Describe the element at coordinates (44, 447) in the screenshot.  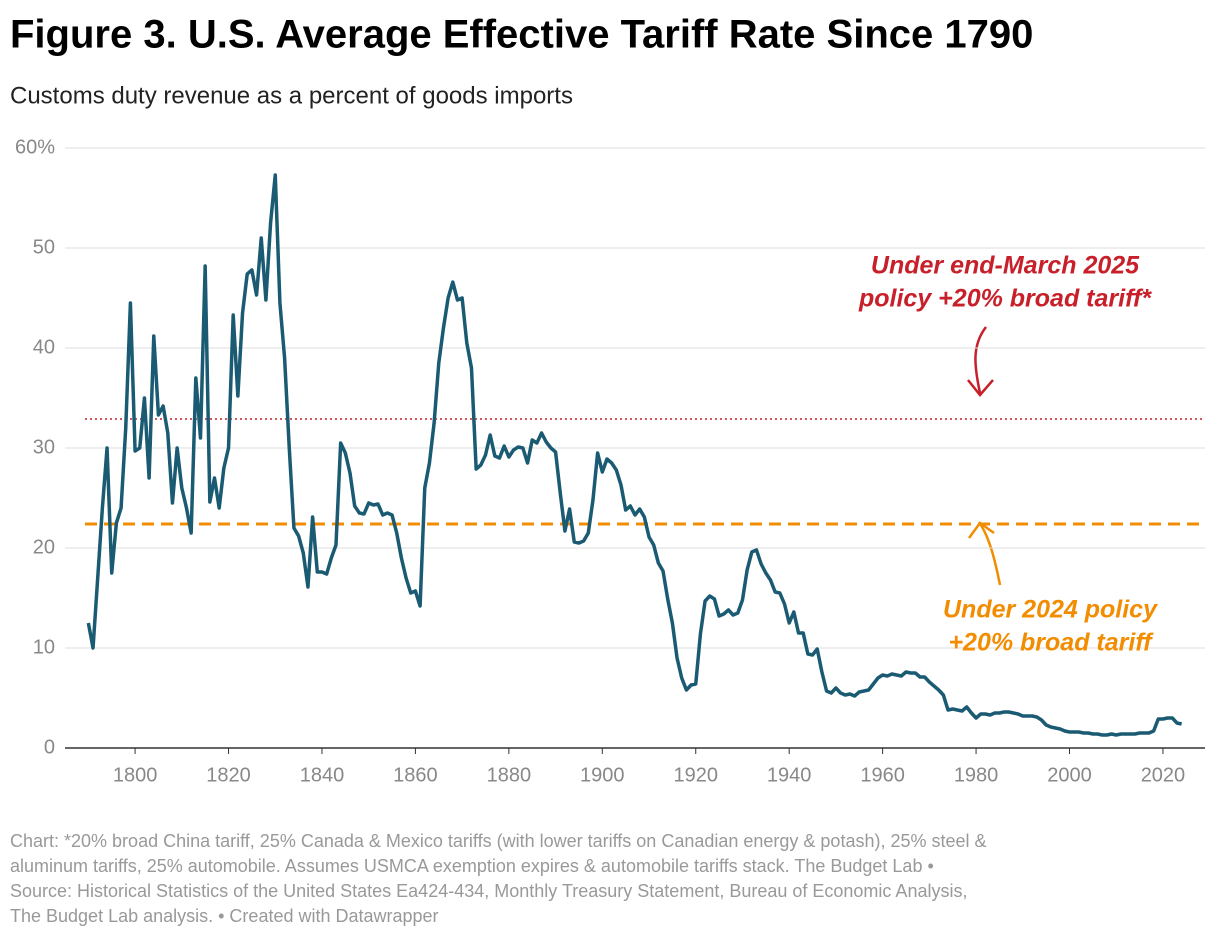
I see `y-tick-label: 30` at that location.